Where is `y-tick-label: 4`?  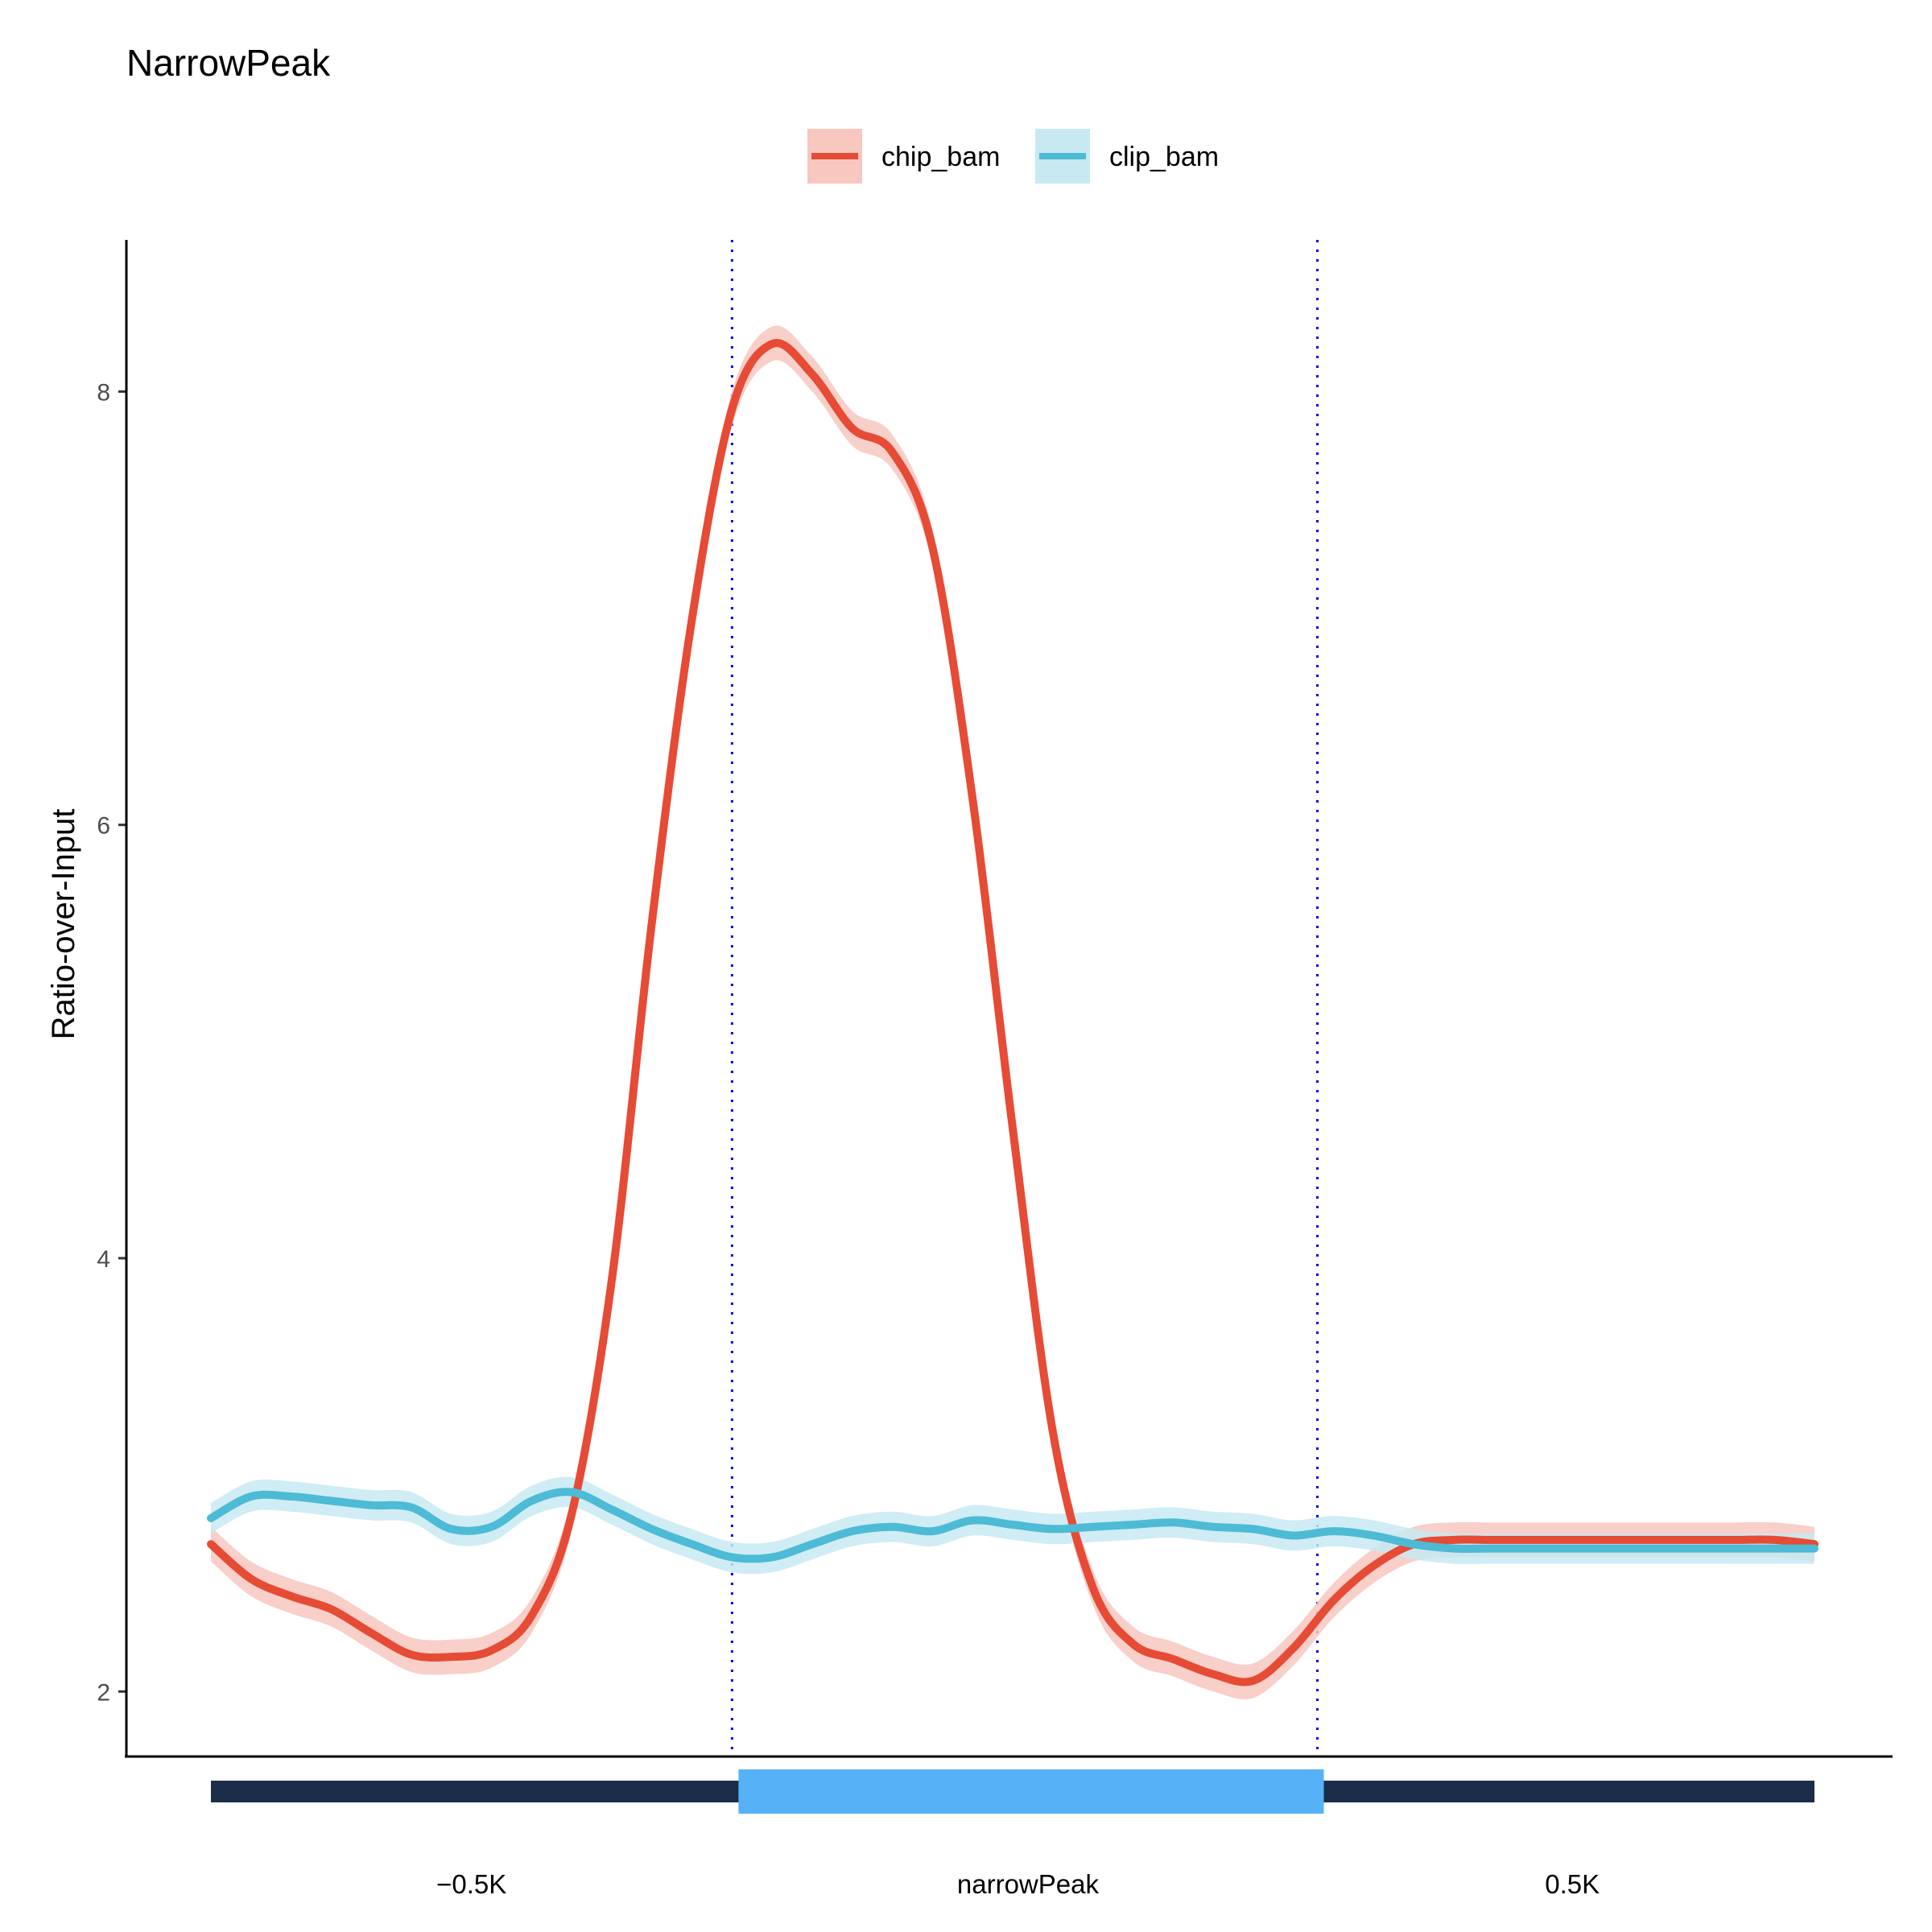
y-tick-label: 4 is located at coordinates (103, 1259).